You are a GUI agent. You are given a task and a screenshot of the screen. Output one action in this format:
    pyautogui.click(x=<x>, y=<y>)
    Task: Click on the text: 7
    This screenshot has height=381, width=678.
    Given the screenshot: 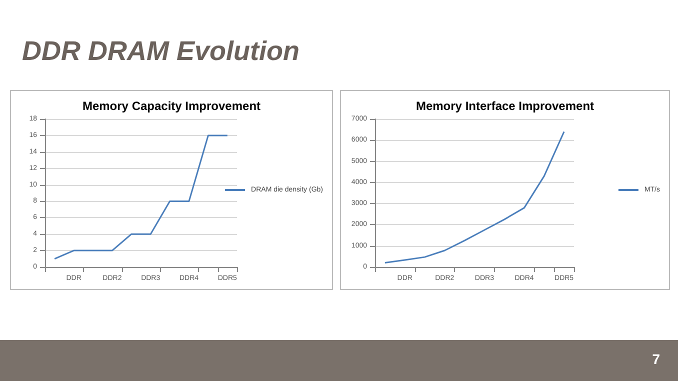 What is the action you would take?
    pyautogui.click(x=656, y=359)
    